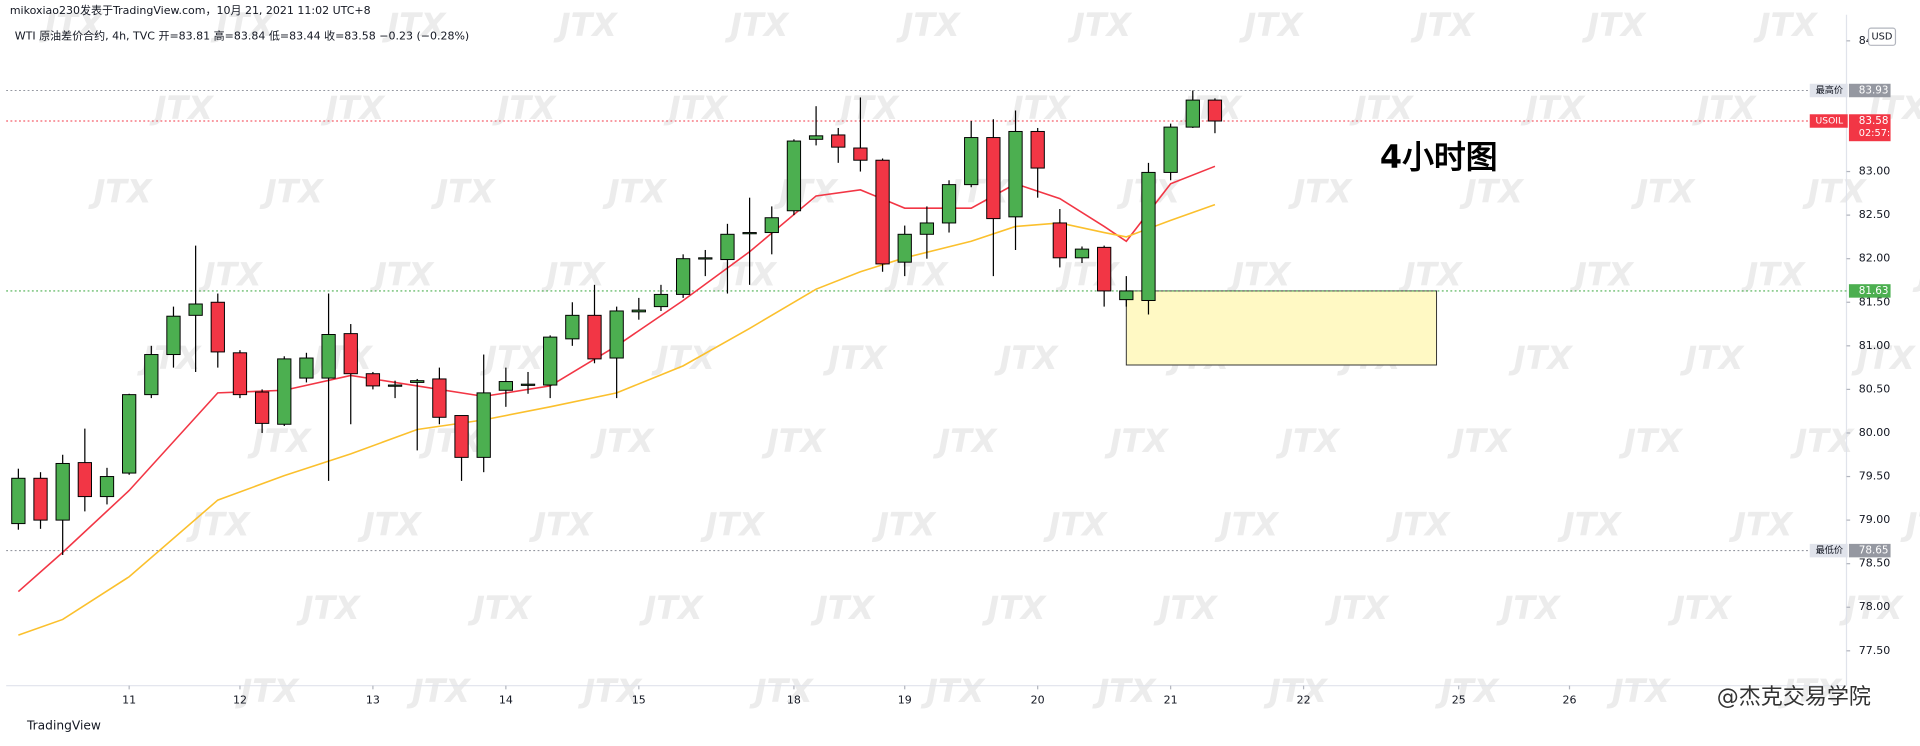 The width and height of the screenshot is (1920, 746). Describe the element at coordinates (639, 699) in the screenshot. I see `x-tick-label: 15` at that location.